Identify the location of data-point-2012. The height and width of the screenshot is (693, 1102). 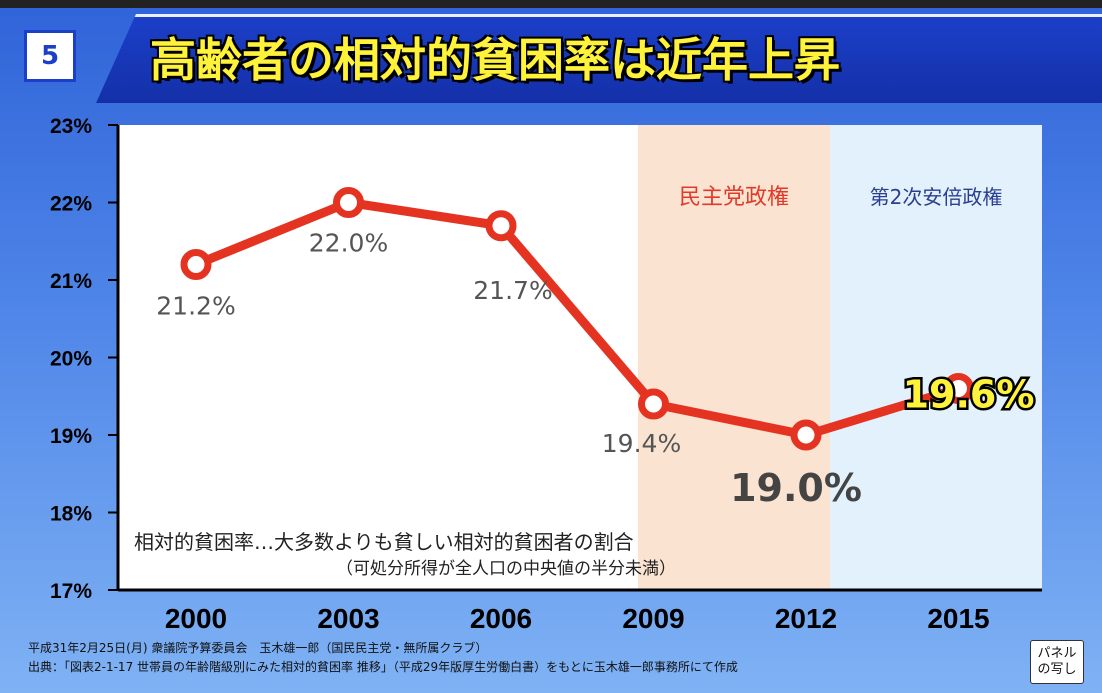
(806, 435).